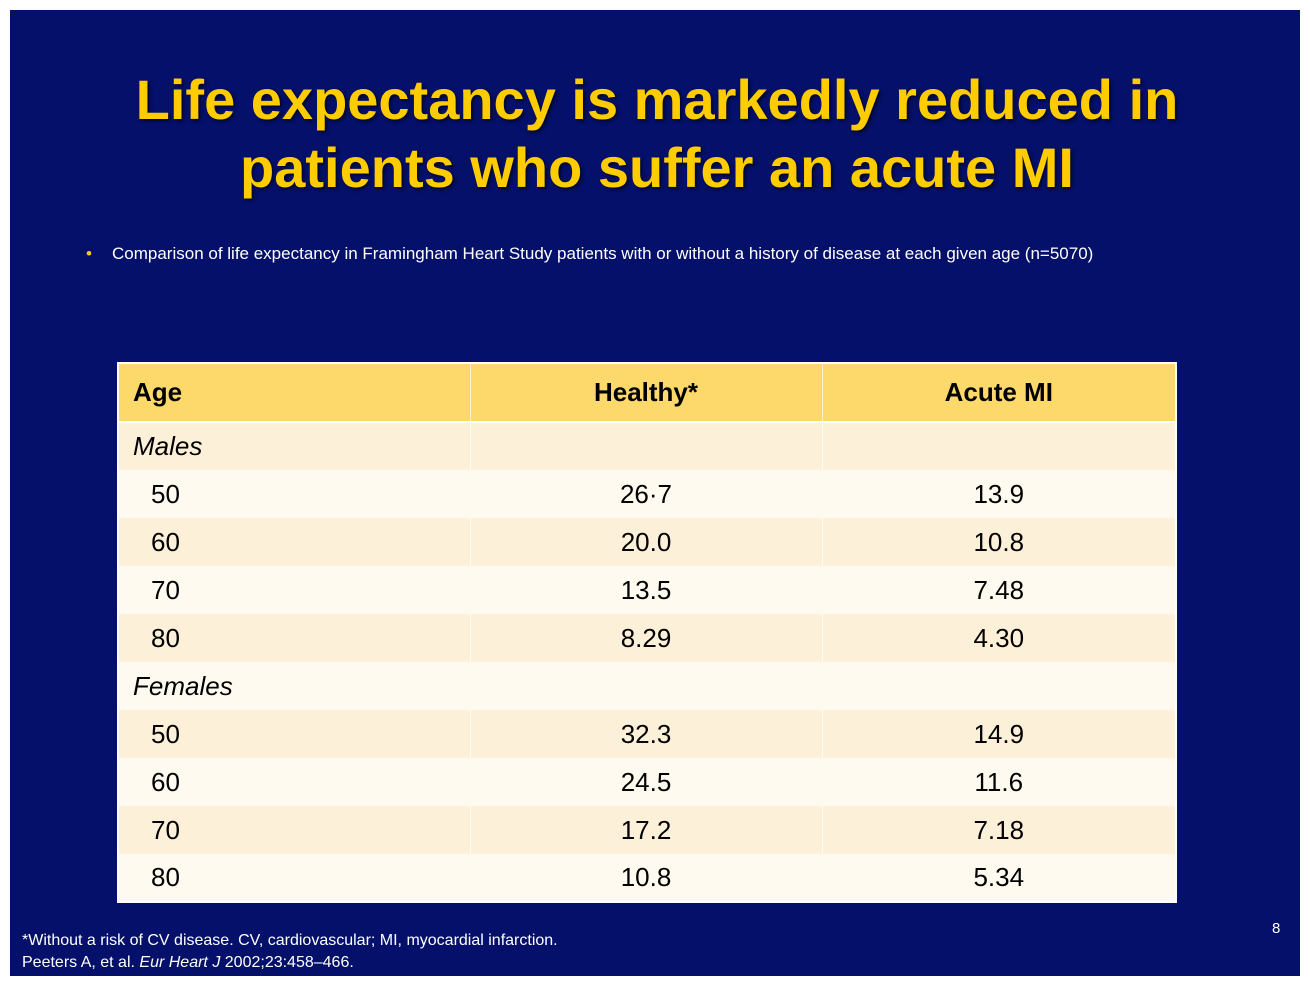  I want to click on table-row: 60 20.0 10.8, so click(647, 542).